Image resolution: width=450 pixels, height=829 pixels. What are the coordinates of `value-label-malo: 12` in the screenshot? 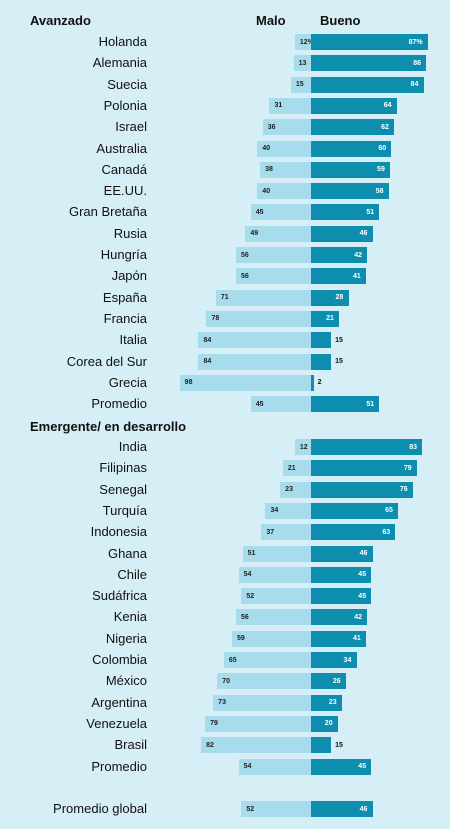 It's located at (303, 447).